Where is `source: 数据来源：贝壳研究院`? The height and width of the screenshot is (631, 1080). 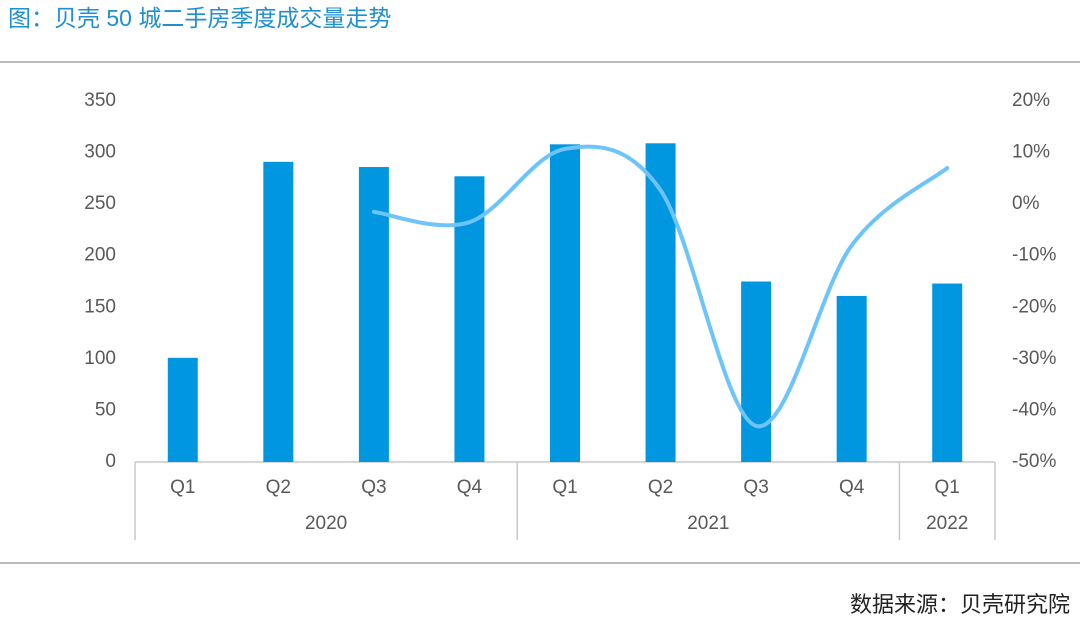
source: 数据来源：贝壳研究院 is located at coordinates (960, 604).